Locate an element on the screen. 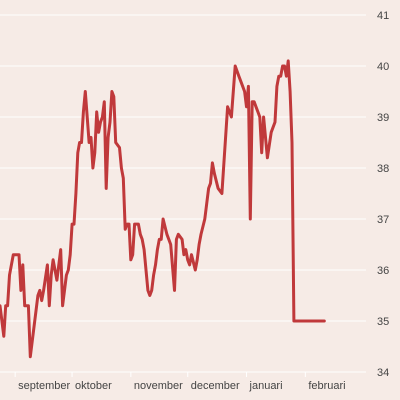 This screenshot has width=400, height=400. x-tick-label: januari is located at coordinates (266, 386).